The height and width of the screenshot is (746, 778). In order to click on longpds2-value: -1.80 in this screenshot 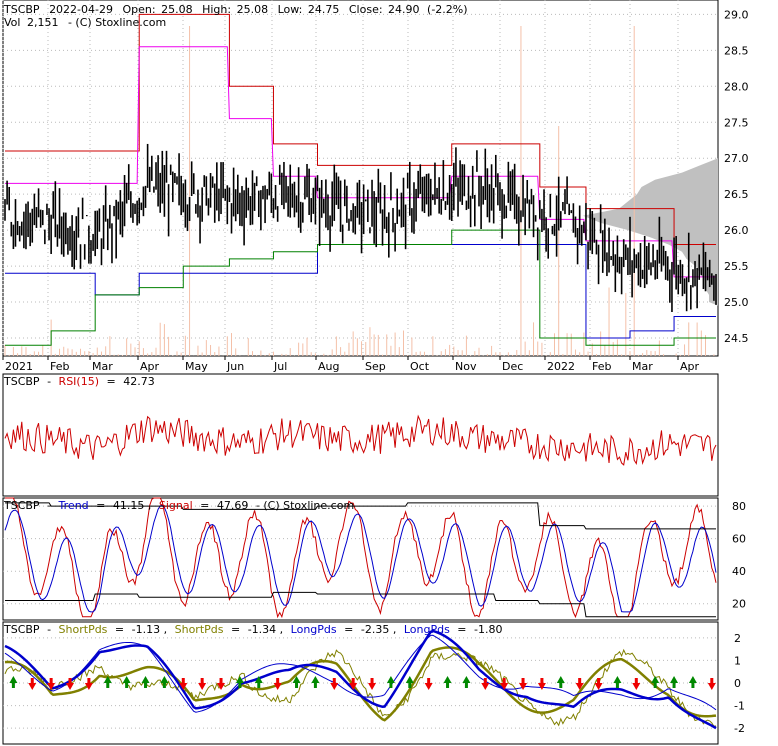, I will do `click(488, 629)`.